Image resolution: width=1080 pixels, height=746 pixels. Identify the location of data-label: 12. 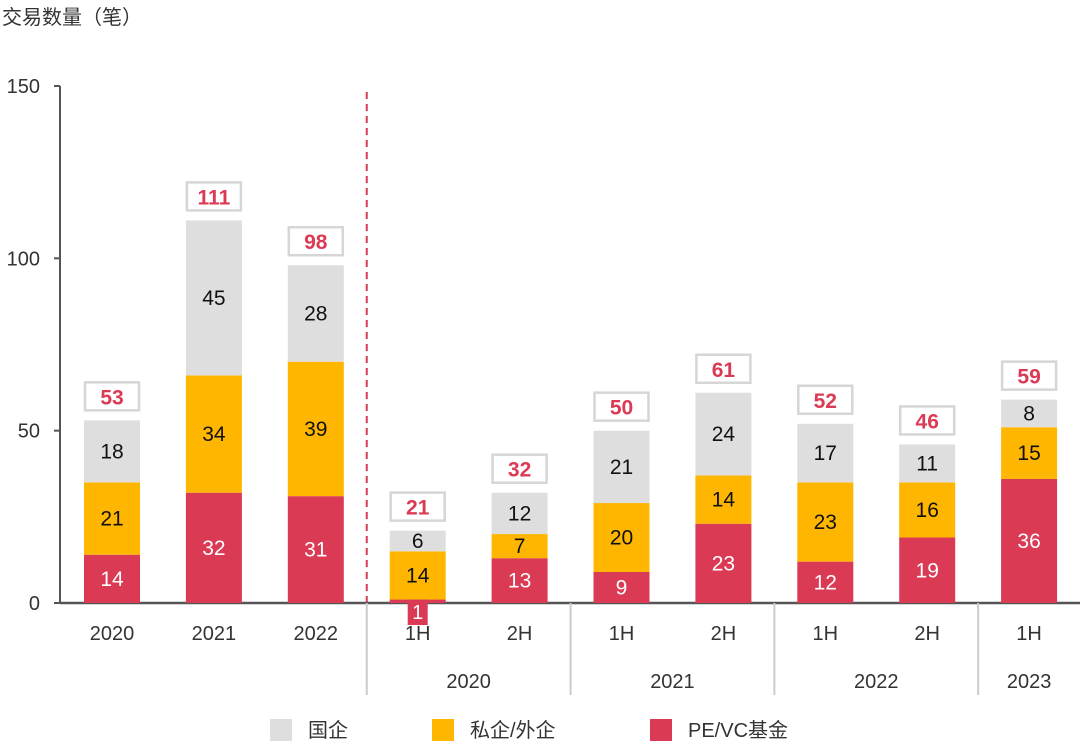
(825, 582).